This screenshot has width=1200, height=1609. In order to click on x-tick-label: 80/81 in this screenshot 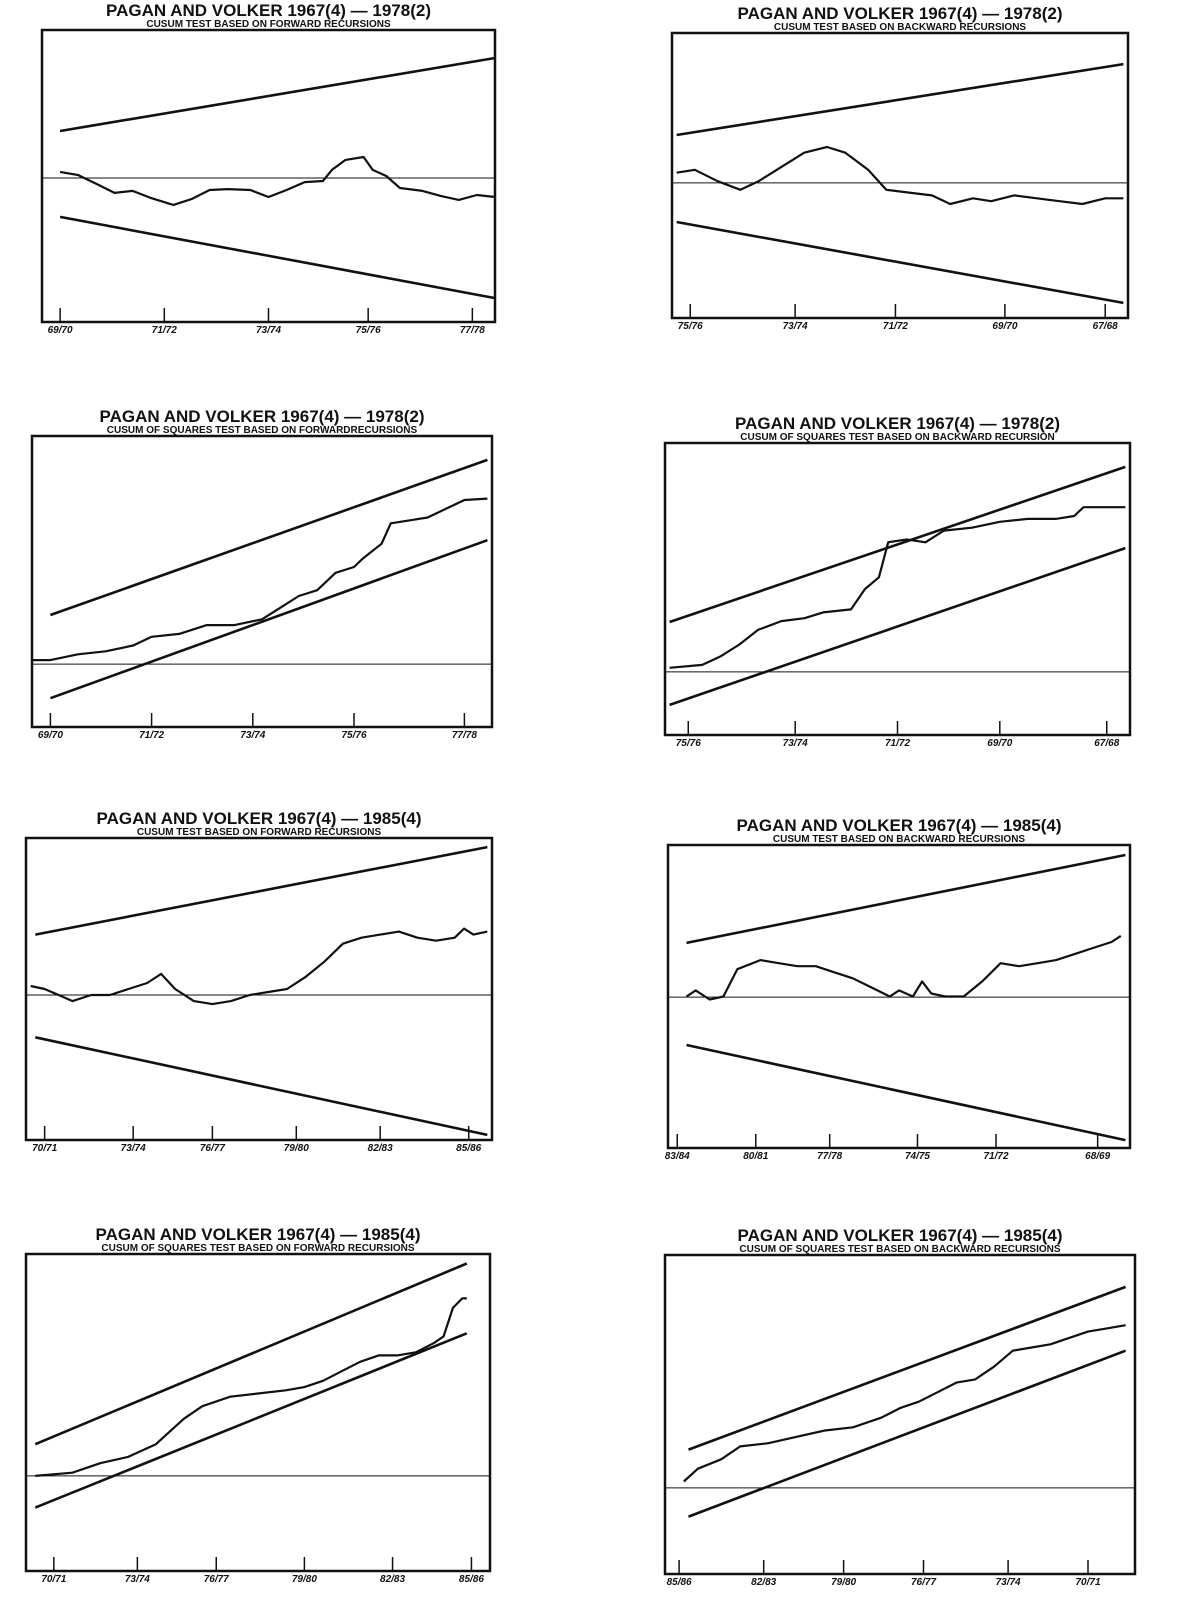, I will do `click(755, 1156)`.